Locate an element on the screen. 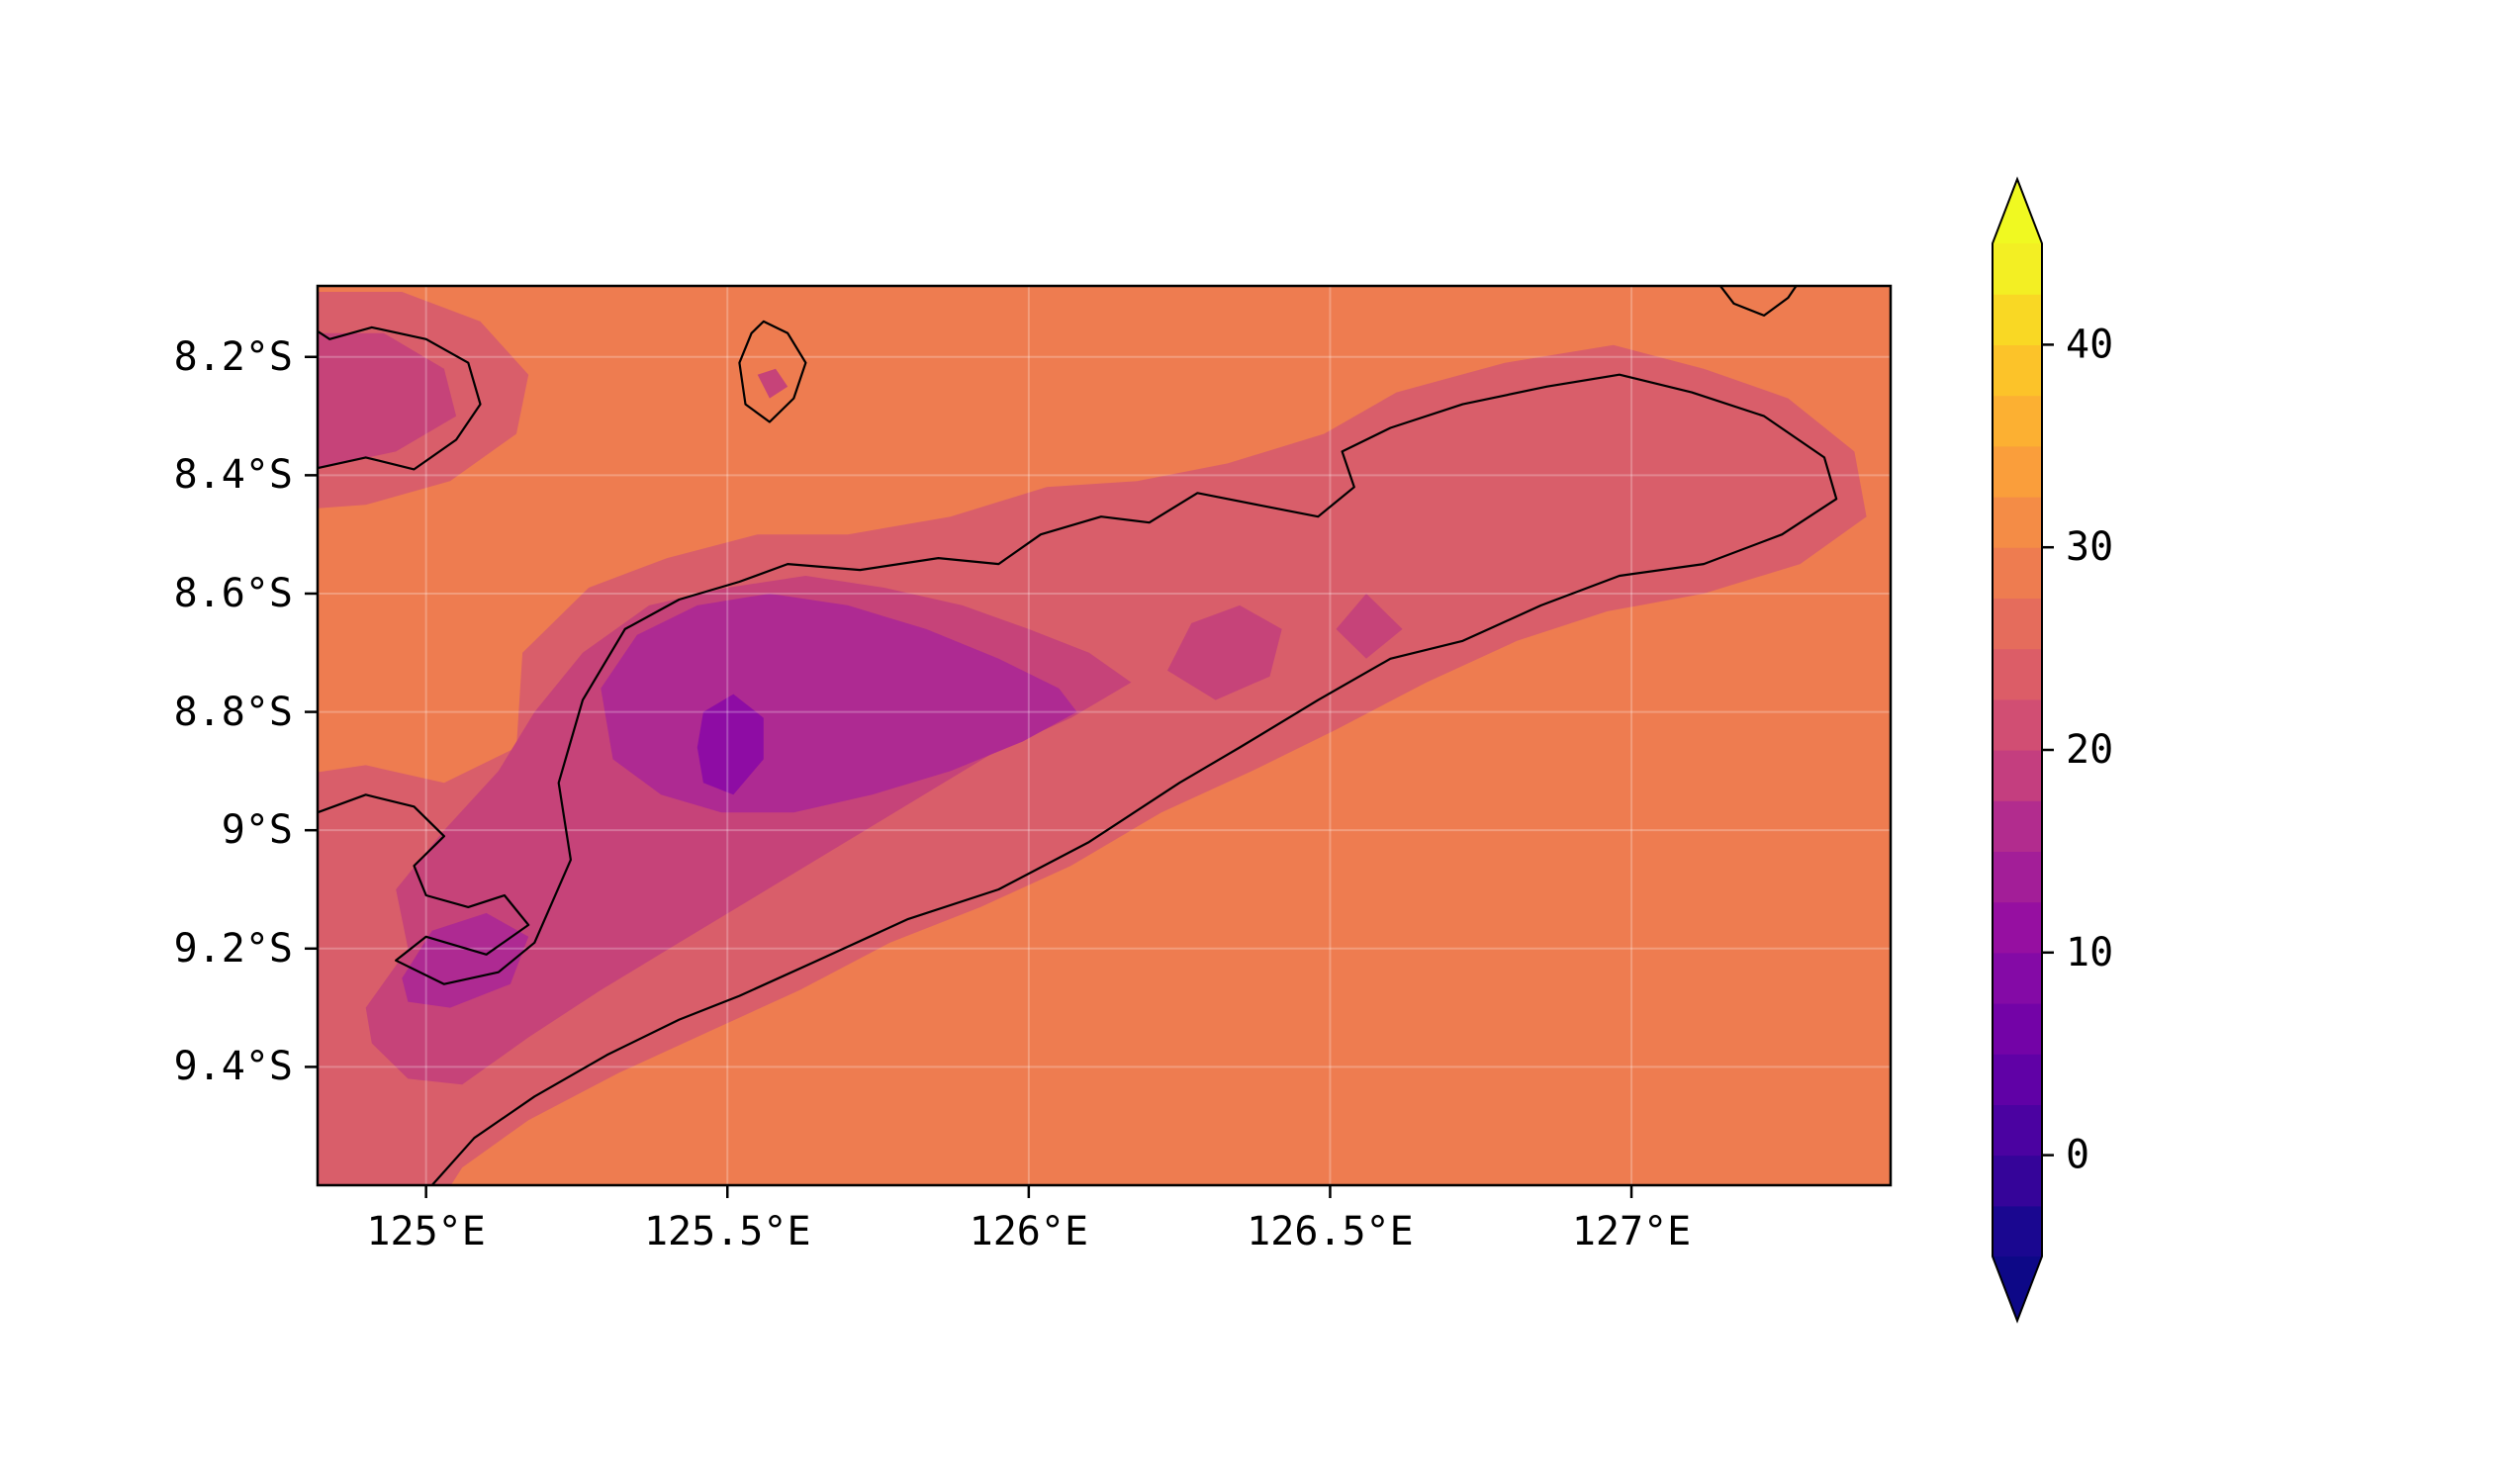 This screenshot has height=1484, width=2504. colorbar-outline is located at coordinates (2017, 750).